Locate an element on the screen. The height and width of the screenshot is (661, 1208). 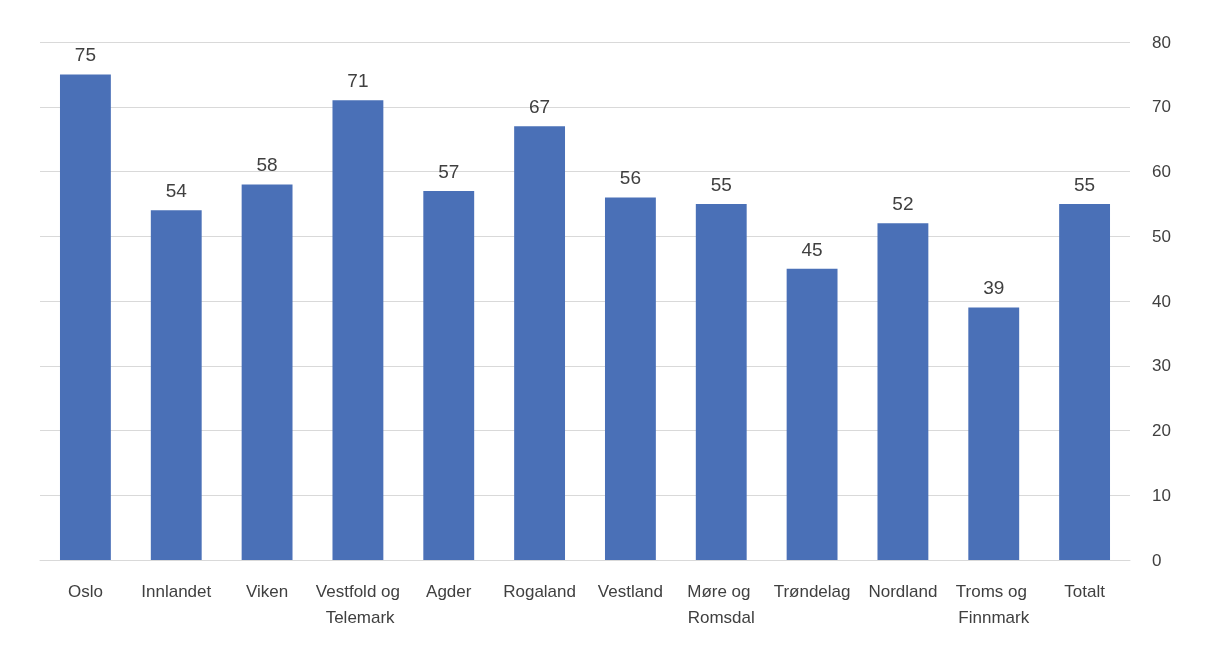
y-tick-label: 30 is located at coordinates (1161, 366).